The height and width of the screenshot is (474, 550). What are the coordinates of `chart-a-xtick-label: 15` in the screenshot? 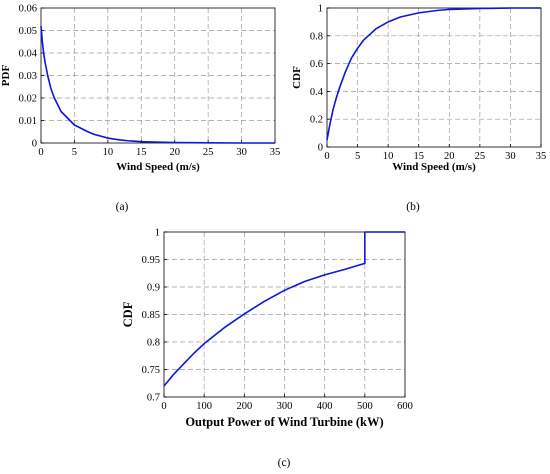 It's located at (141, 152).